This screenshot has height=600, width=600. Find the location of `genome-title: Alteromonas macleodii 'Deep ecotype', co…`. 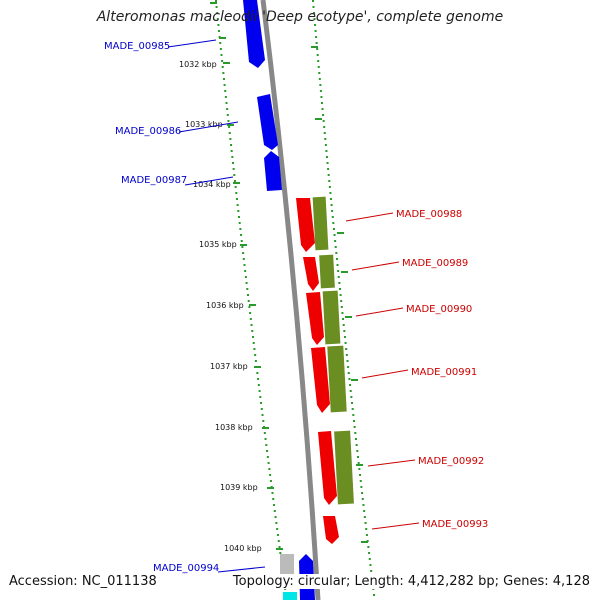

genome-title: Alteromonas macleodii 'Deep ecotype', co… is located at coordinates (300, 17).